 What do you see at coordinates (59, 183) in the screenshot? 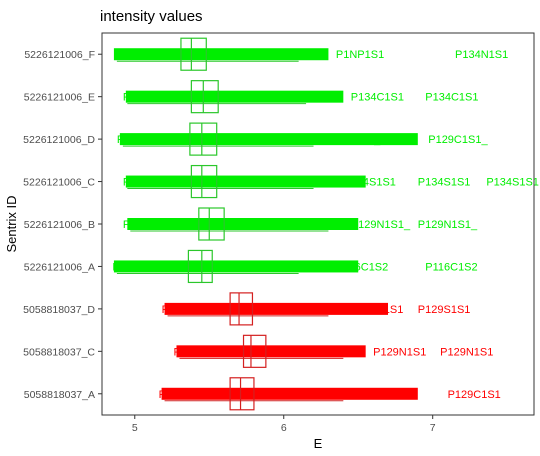
I see `y-tick-label: 5226121006_C` at bounding box center [59, 183].